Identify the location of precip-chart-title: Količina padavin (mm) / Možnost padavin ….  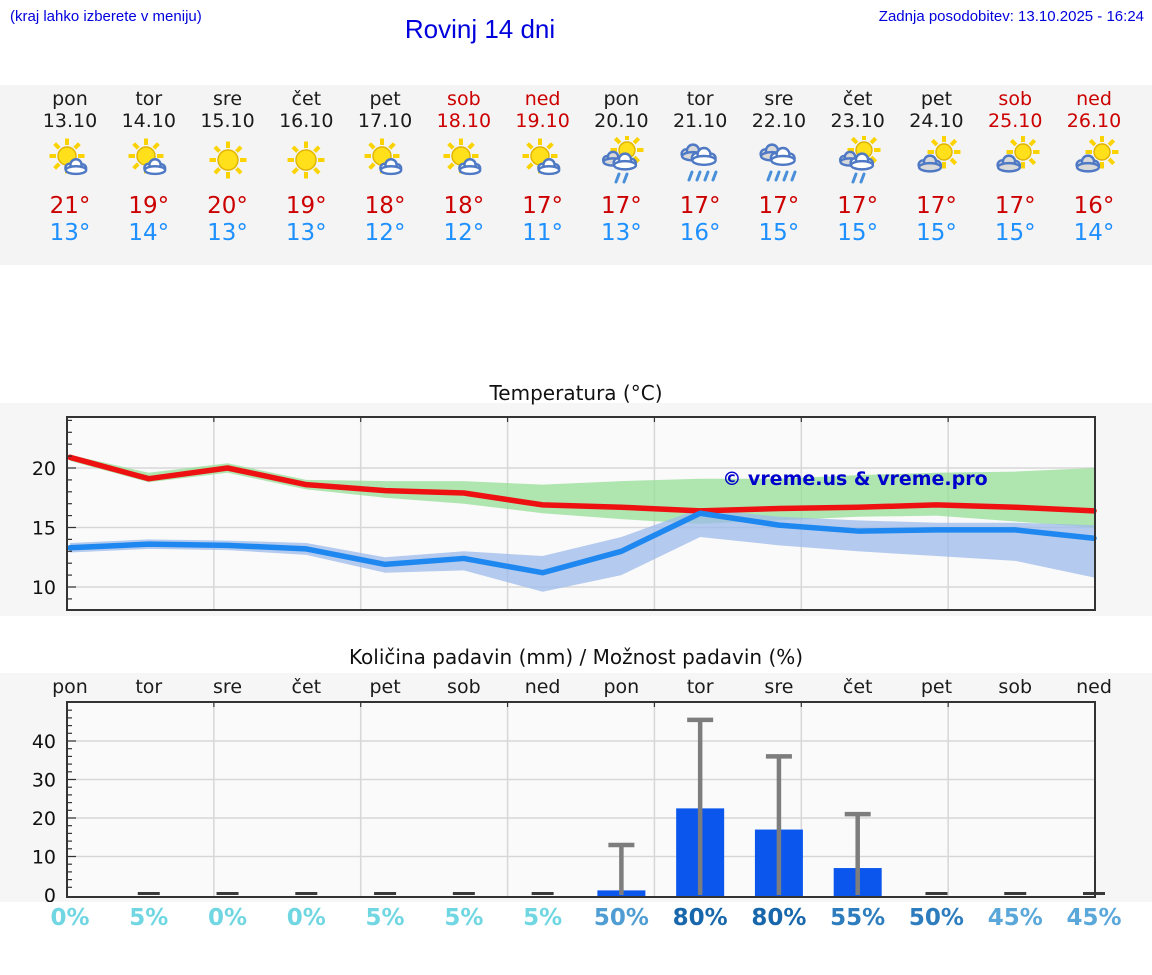
(576, 657).